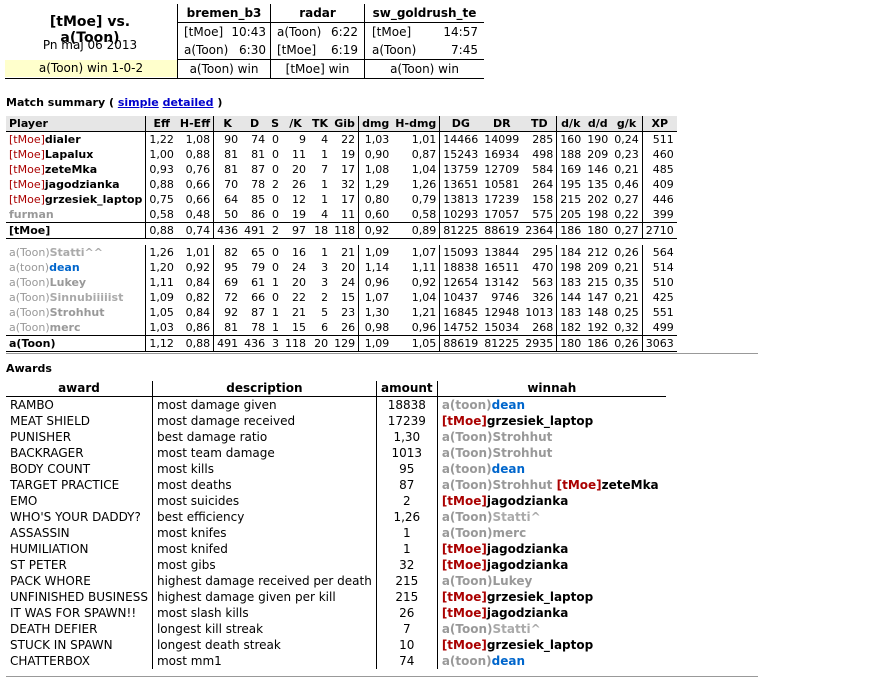 The height and width of the screenshot is (684, 869). Describe the element at coordinates (195, 343) in the screenshot. I see `stat-cell: 0,88` at that location.